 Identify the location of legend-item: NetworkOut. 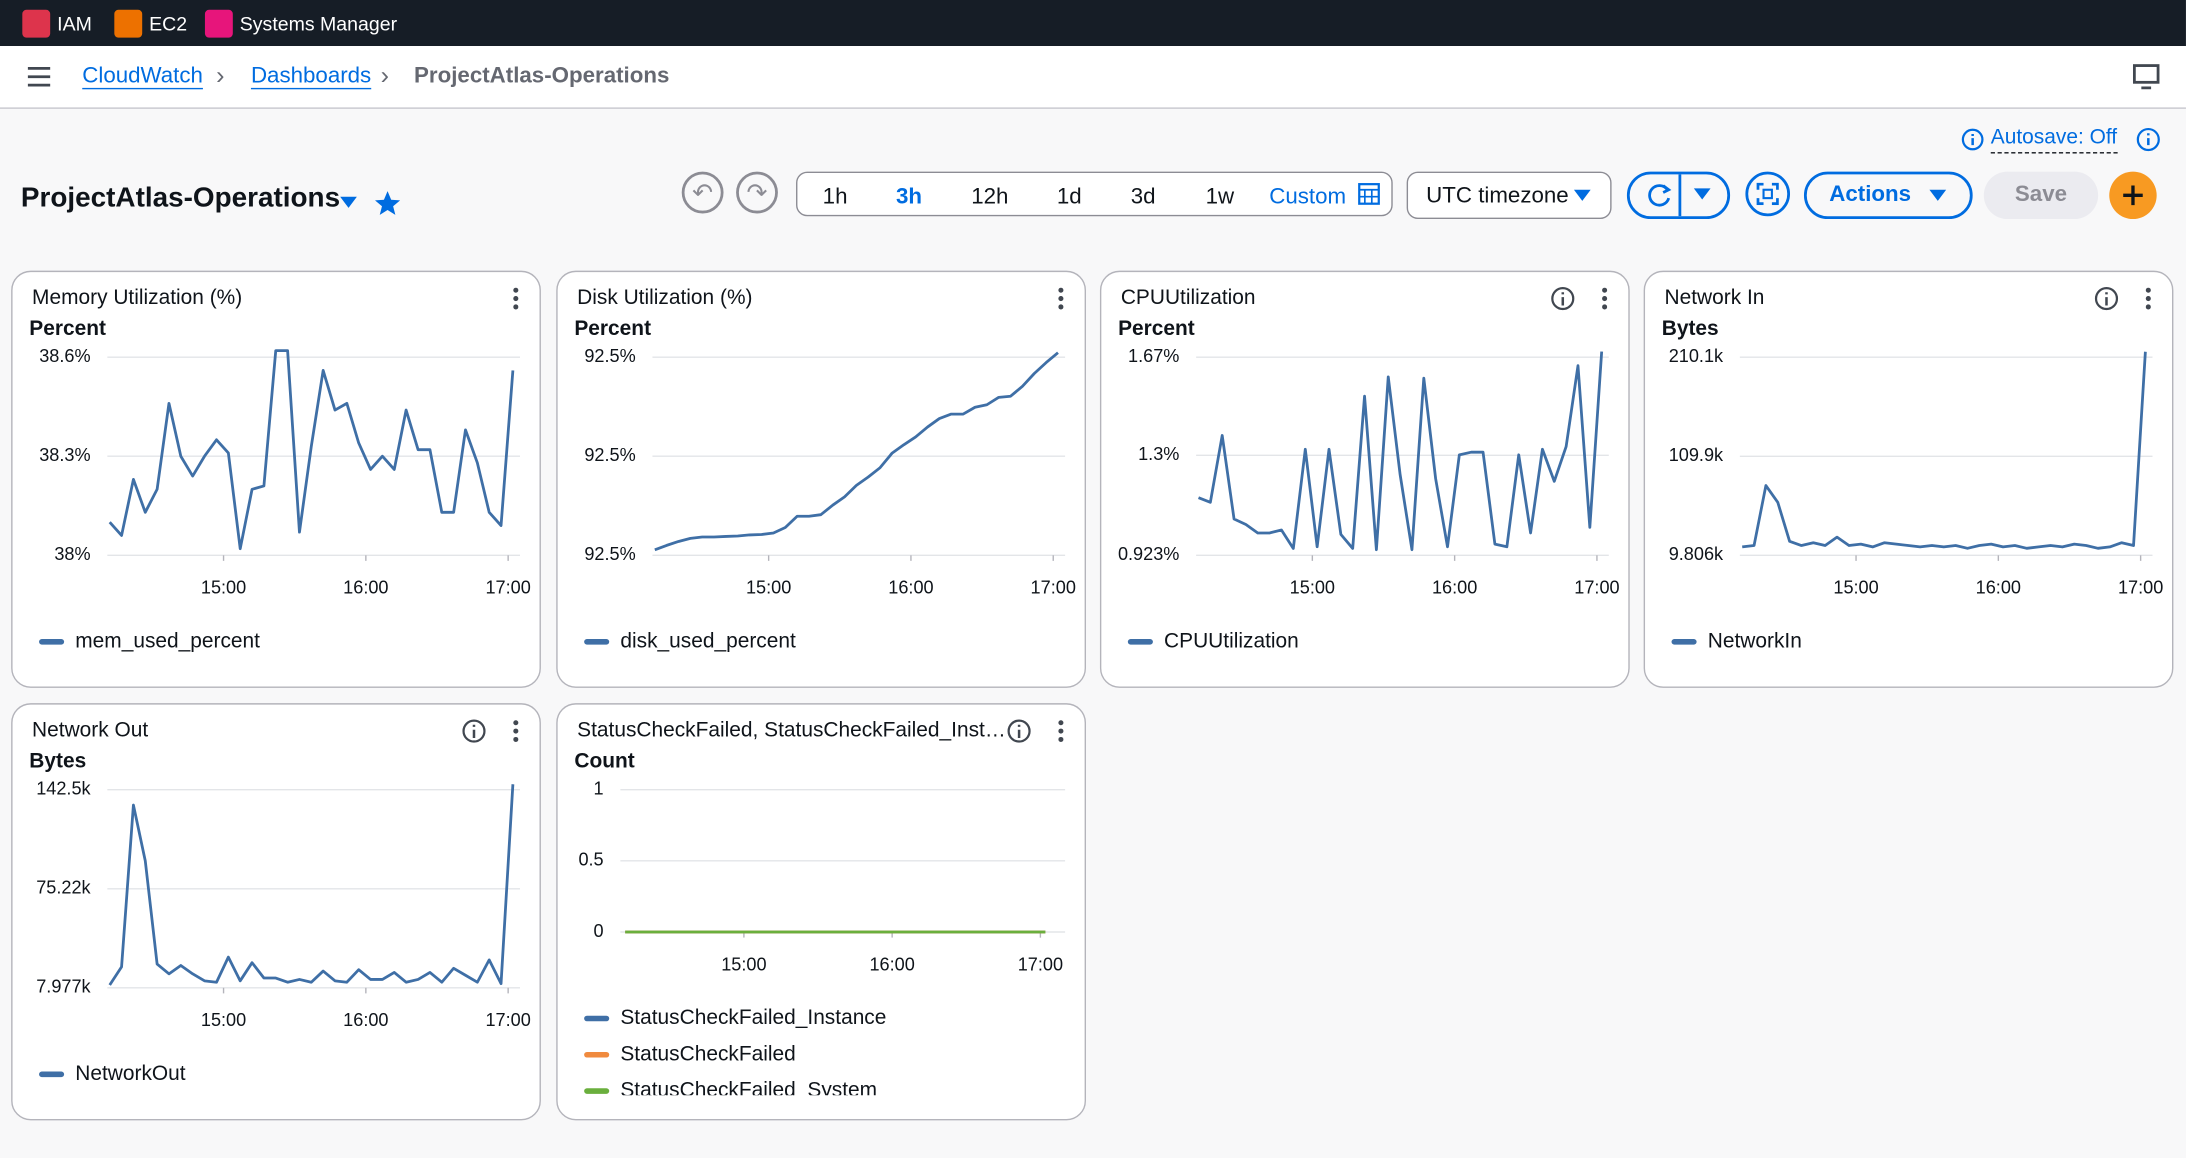
(112, 1073).